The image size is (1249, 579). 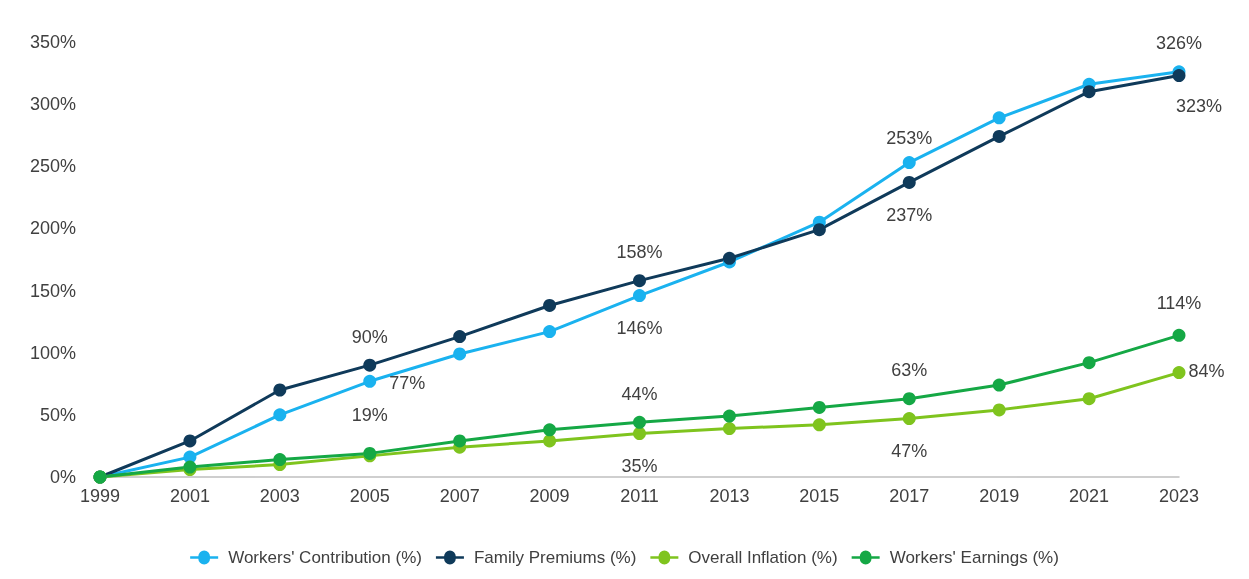 What do you see at coordinates (909, 496) in the screenshot?
I see `x-tick-label: 2017` at bounding box center [909, 496].